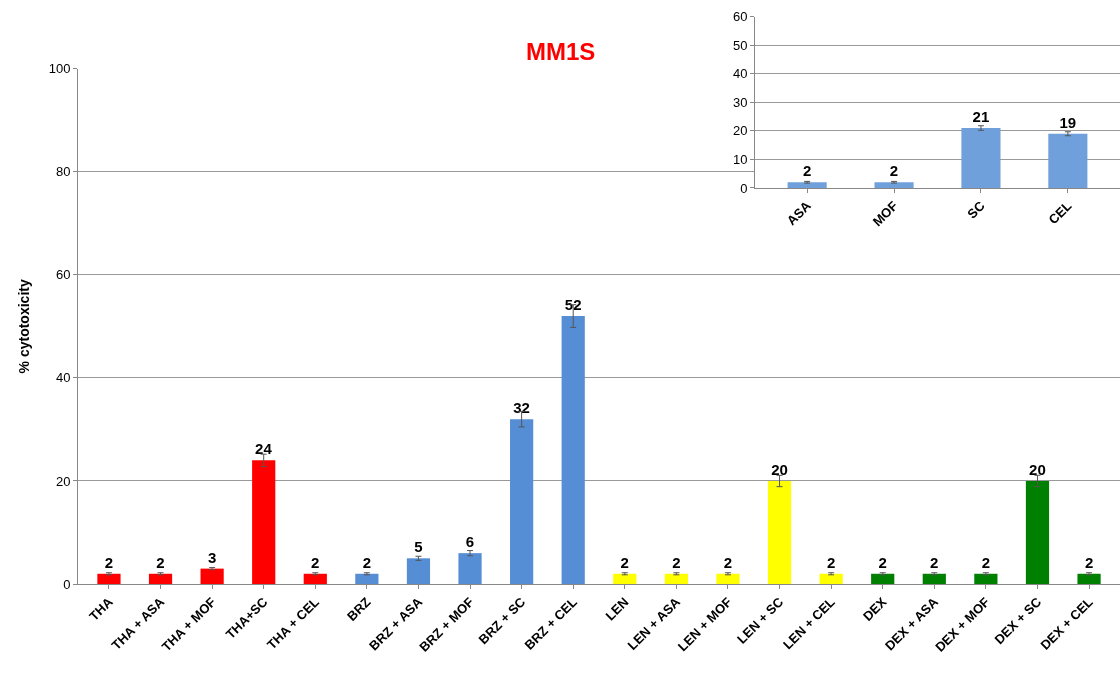  I want to click on data-label: 52, so click(573, 305).